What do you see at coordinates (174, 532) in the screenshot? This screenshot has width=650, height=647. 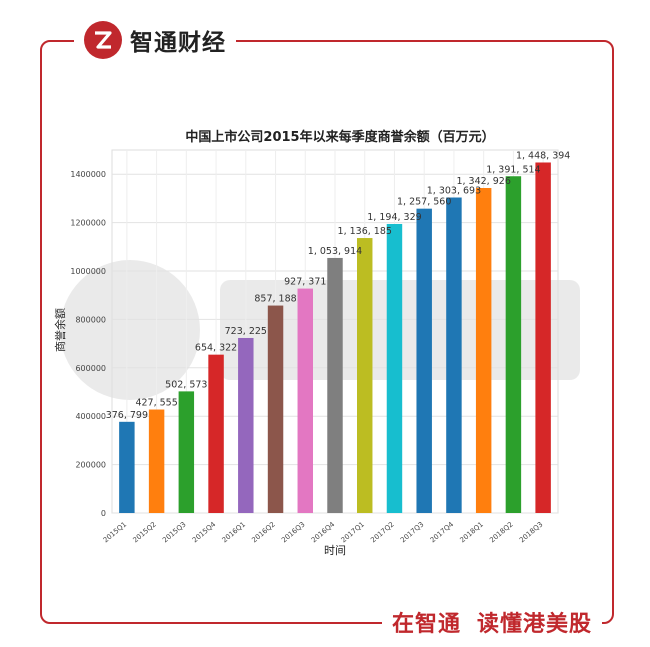 I see `x-tick-label: 2015Q3` at bounding box center [174, 532].